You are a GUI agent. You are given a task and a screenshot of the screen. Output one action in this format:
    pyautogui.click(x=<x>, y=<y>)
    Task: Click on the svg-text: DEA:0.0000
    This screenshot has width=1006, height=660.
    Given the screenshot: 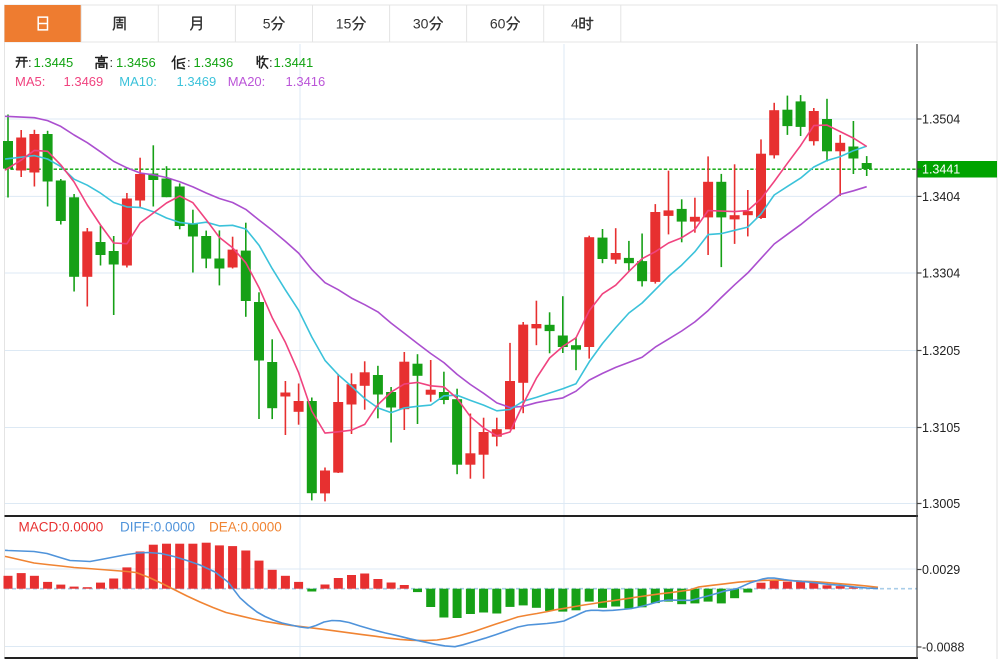 What is the action you would take?
    pyautogui.click(x=245, y=527)
    